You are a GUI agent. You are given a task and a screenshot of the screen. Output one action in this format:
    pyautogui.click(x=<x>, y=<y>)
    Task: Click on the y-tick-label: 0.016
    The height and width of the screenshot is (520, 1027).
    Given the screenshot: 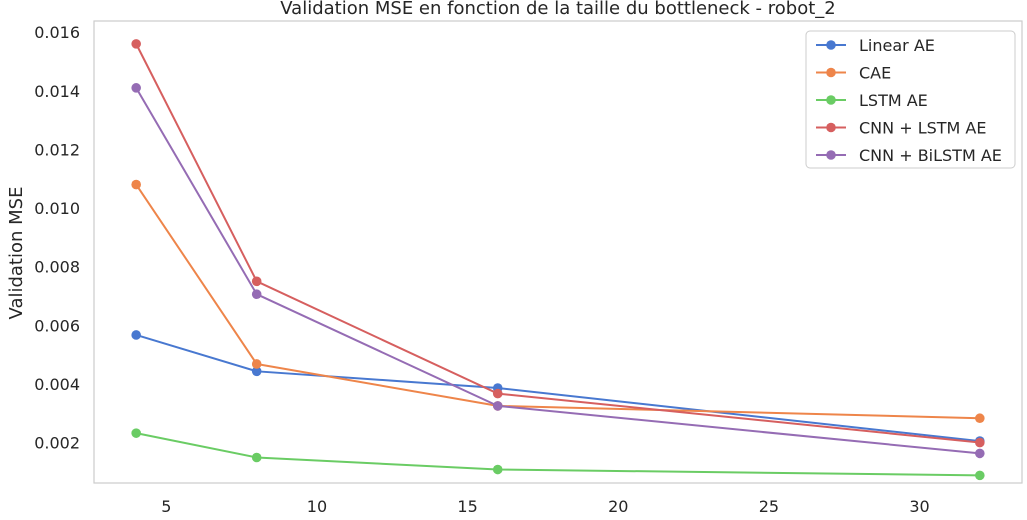 What is the action you would take?
    pyautogui.click(x=57, y=32)
    